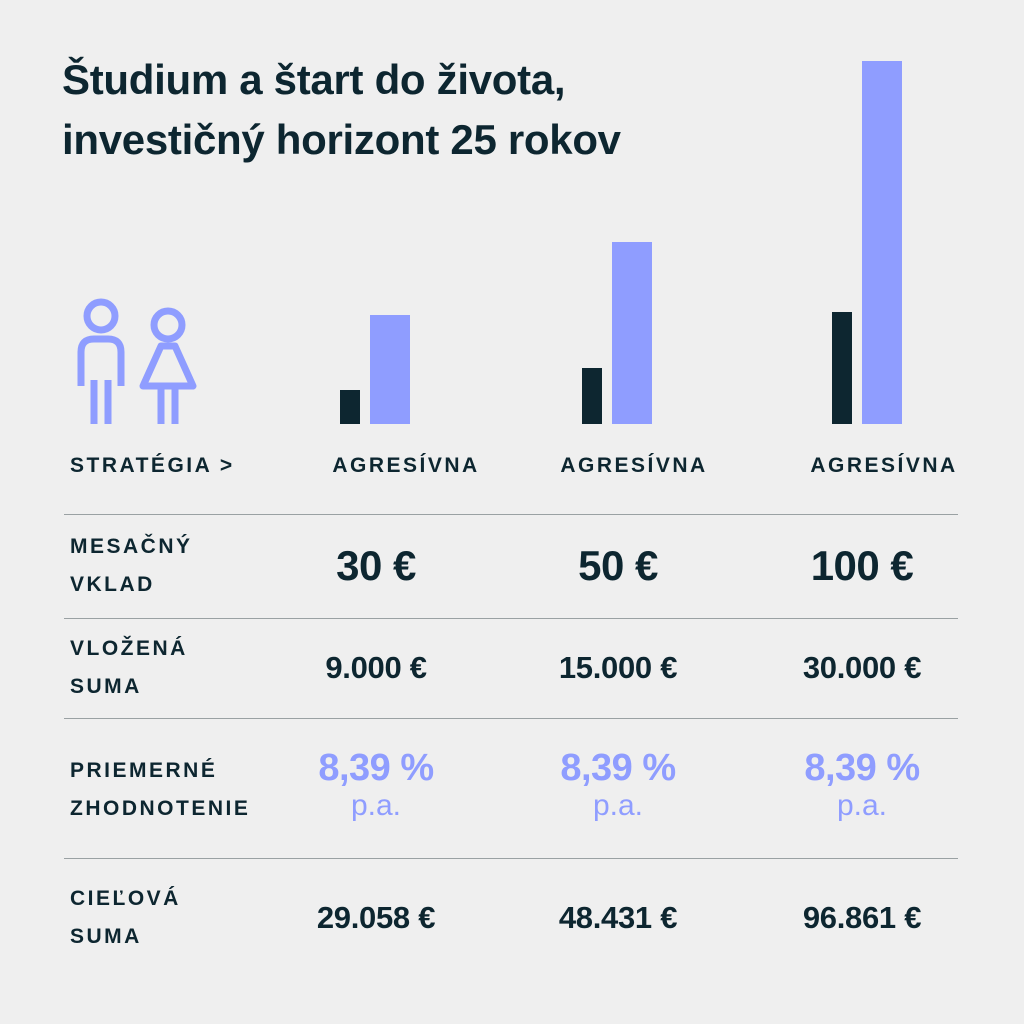 This screenshot has height=1024, width=1024. I want to click on average-return-unit-3: p.a., so click(862, 805).